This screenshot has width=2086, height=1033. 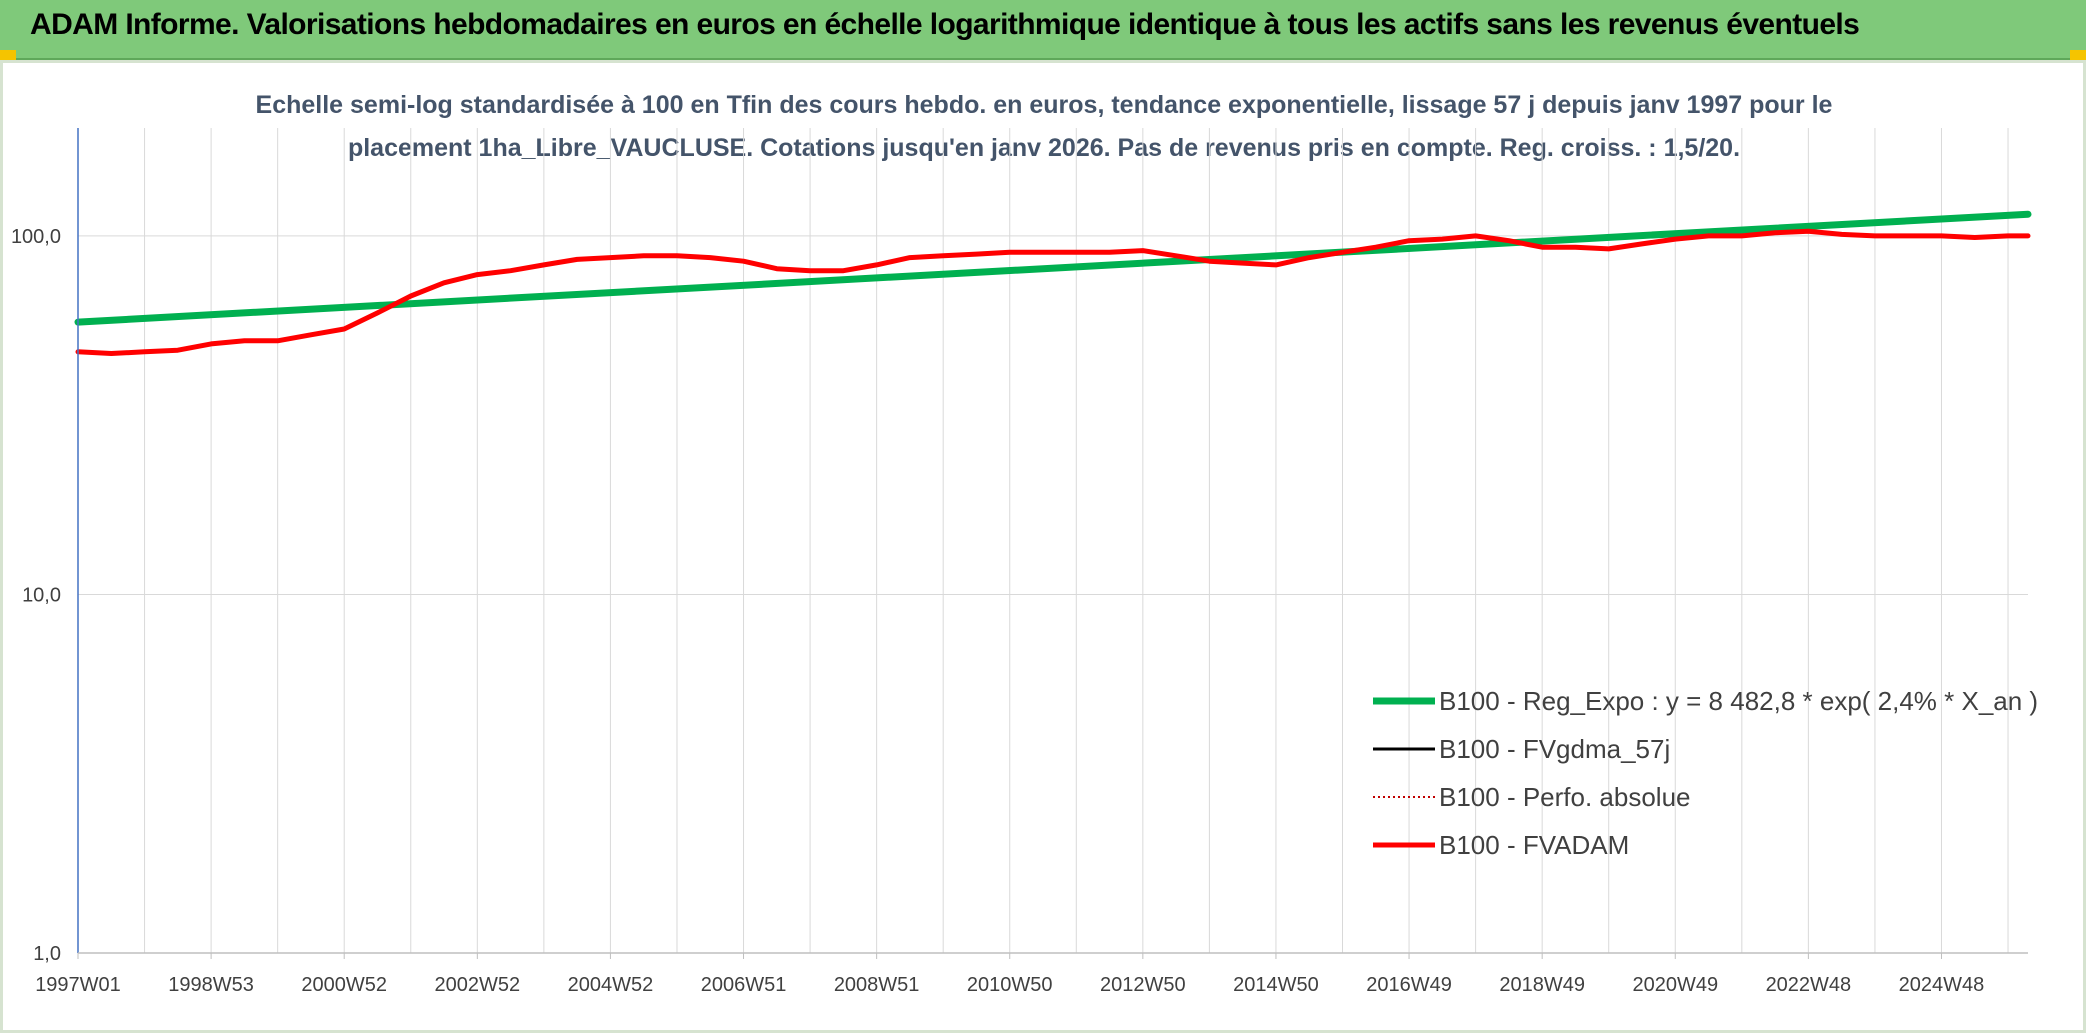 What do you see at coordinates (1675, 985) in the screenshot?
I see `x-tick-label: 2020W49` at bounding box center [1675, 985].